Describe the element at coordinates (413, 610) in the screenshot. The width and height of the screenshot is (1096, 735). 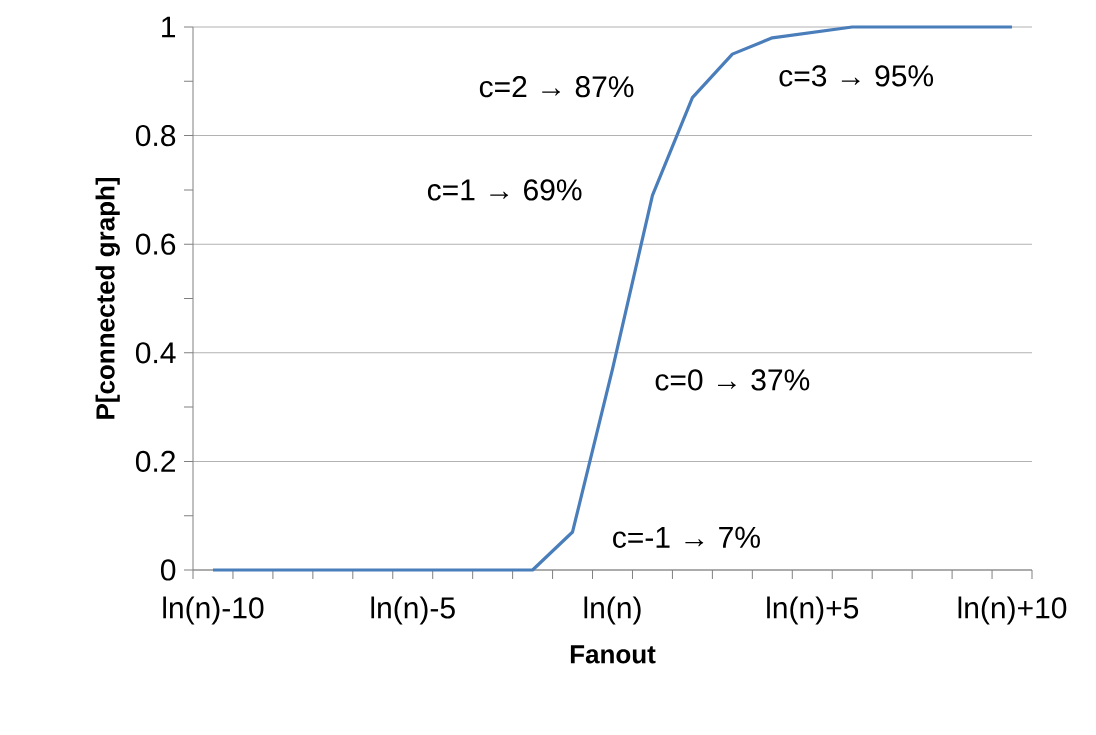
I see `x-tick-label: ln(n)-5` at that location.